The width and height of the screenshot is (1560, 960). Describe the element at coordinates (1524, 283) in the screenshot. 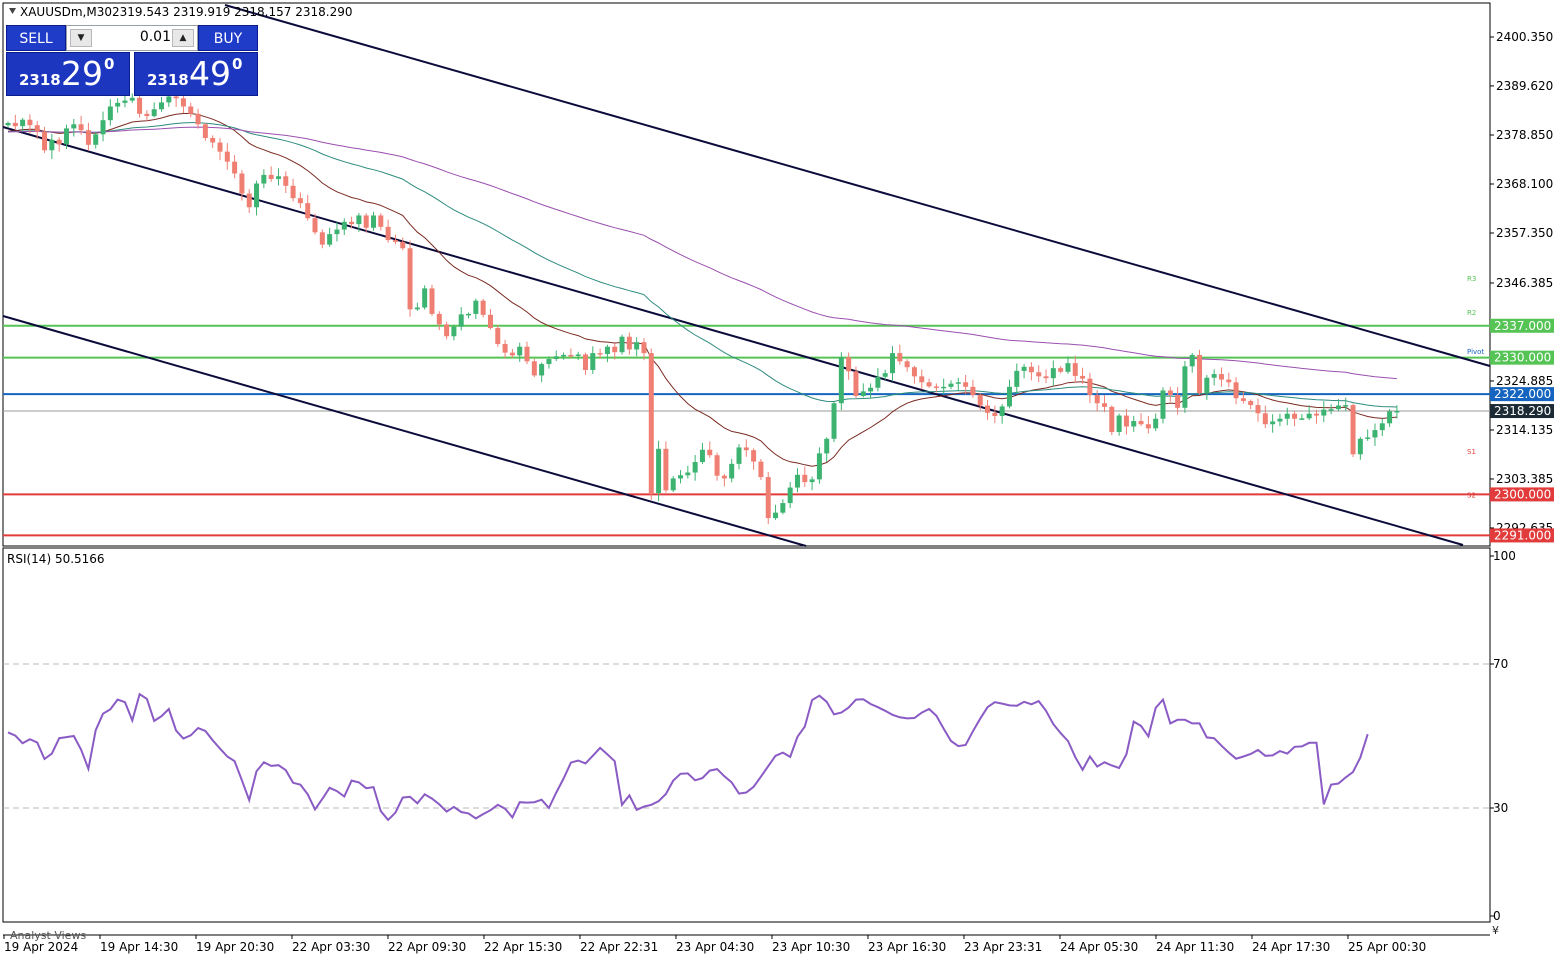

I see `price-tick-label: 2346.385` at that location.